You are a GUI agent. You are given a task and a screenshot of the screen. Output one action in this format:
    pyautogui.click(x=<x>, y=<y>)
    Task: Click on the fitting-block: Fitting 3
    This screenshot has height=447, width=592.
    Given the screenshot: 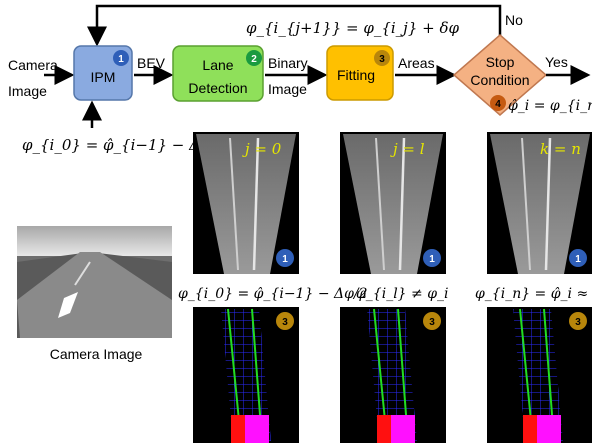 What is the action you would take?
    pyautogui.click(x=360, y=73)
    